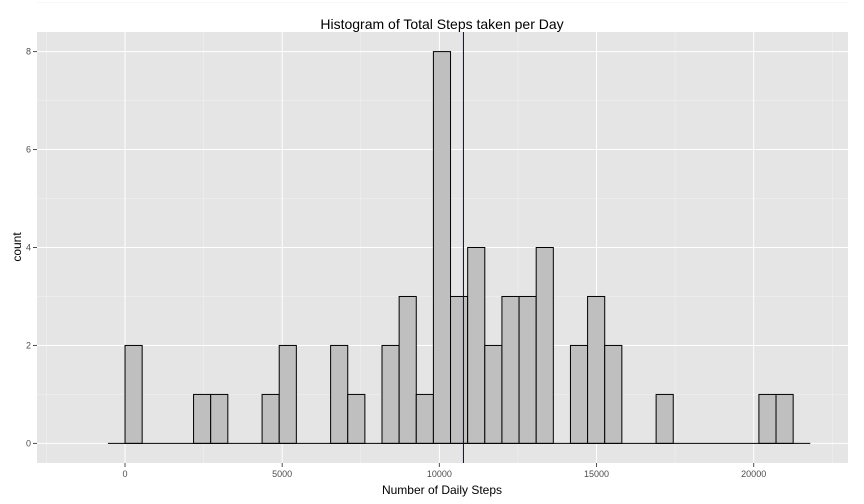 Image resolution: width=864 pixels, height=504 pixels. I want to click on y-tick-label: 0, so click(28, 443).